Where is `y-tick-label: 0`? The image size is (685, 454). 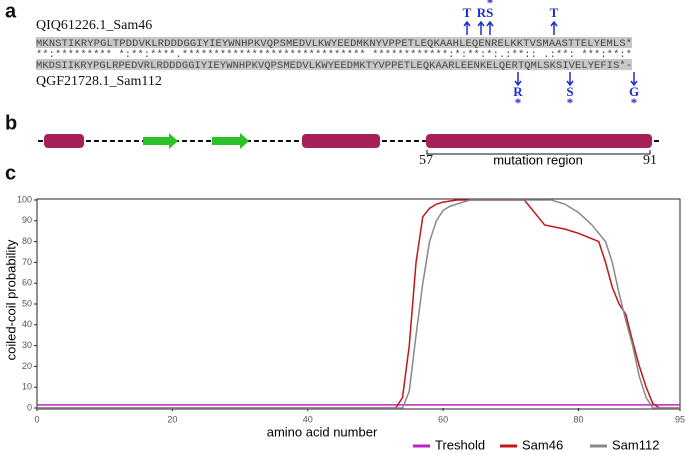 y-tick-label: 0 is located at coordinates (29, 407).